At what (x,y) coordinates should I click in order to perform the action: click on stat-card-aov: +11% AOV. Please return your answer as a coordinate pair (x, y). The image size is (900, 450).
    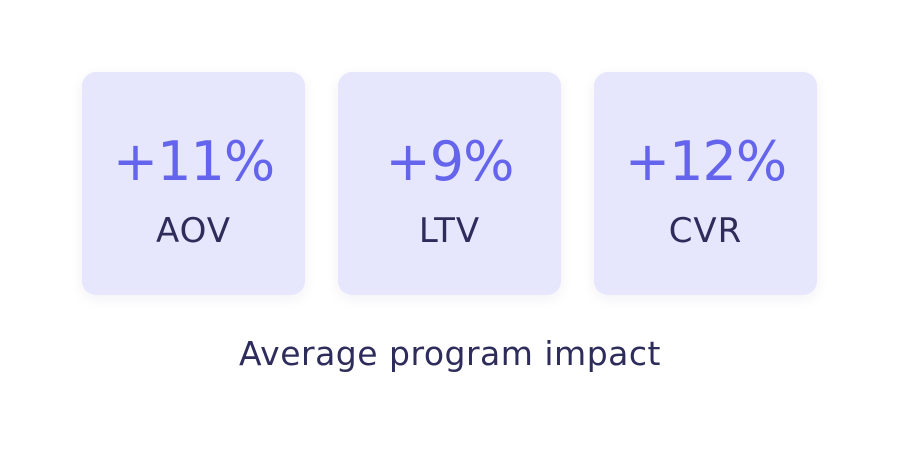
    Looking at the image, I should click on (193, 183).